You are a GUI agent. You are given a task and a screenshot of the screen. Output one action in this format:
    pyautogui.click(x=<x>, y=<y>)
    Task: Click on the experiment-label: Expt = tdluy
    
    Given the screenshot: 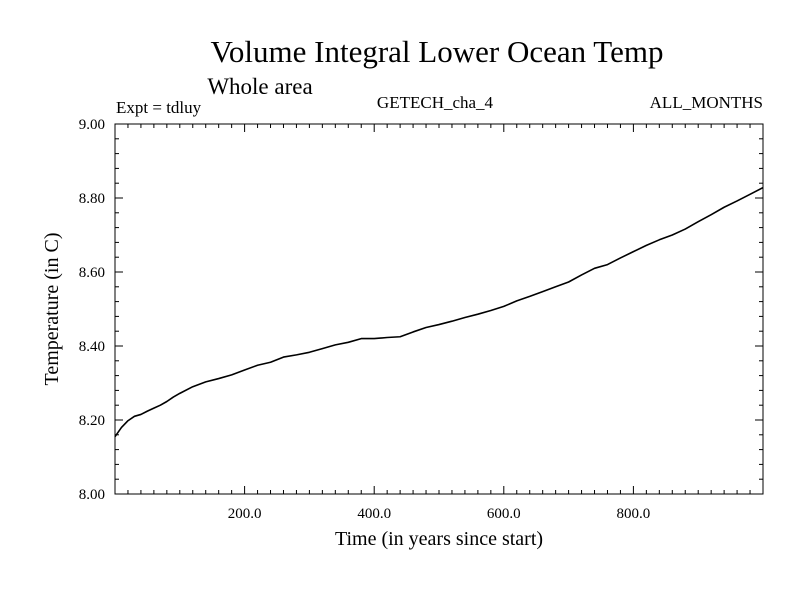 What is the action you would take?
    pyautogui.click(x=159, y=107)
    